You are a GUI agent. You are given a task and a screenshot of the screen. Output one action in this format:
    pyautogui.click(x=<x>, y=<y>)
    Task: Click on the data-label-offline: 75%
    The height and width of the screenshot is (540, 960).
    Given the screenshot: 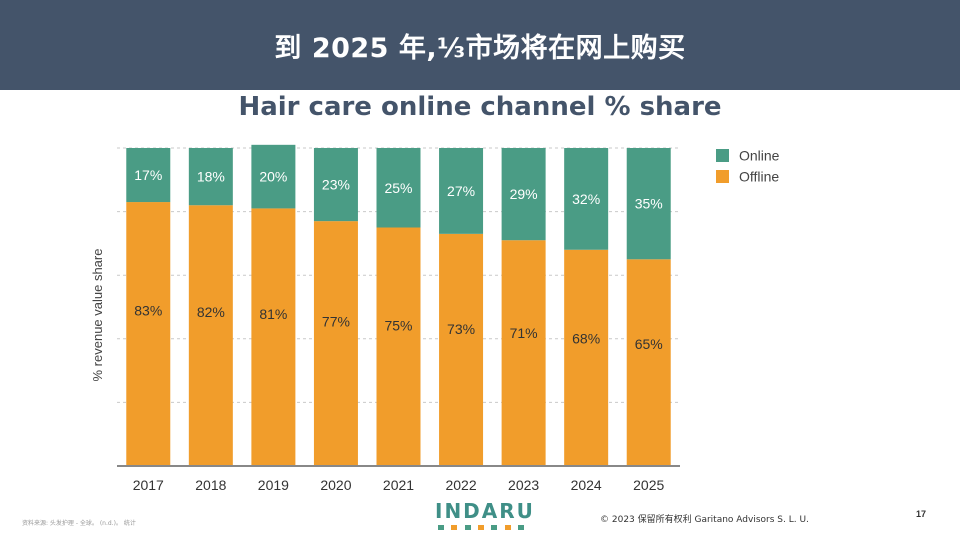 What is the action you would take?
    pyautogui.click(x=398, y=325)
    